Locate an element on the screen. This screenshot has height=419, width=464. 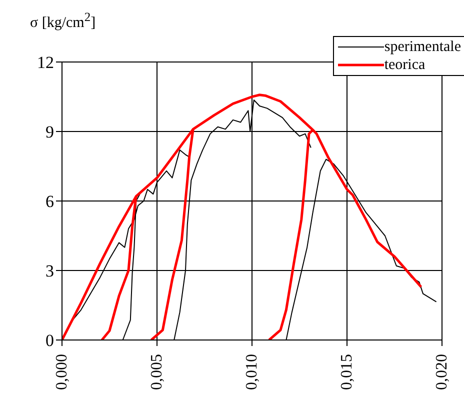
y-tick-label: 3 is located at coordinates (50, 271).